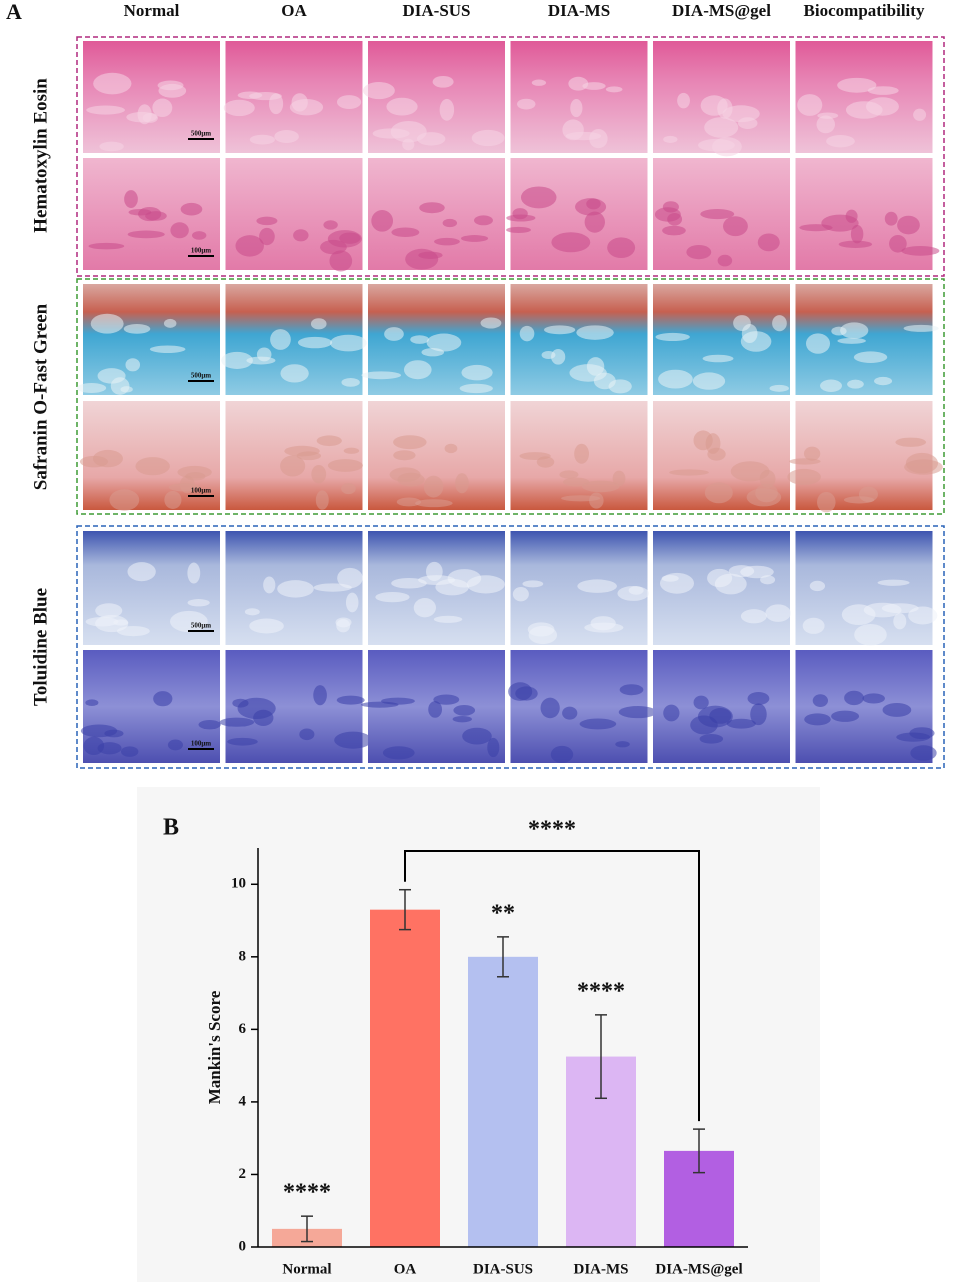  What do you see at coordinates (601, 1269) in the screenshot?
I see `x-tick-label: DIA-MS` at bounding box center [601, 1269].